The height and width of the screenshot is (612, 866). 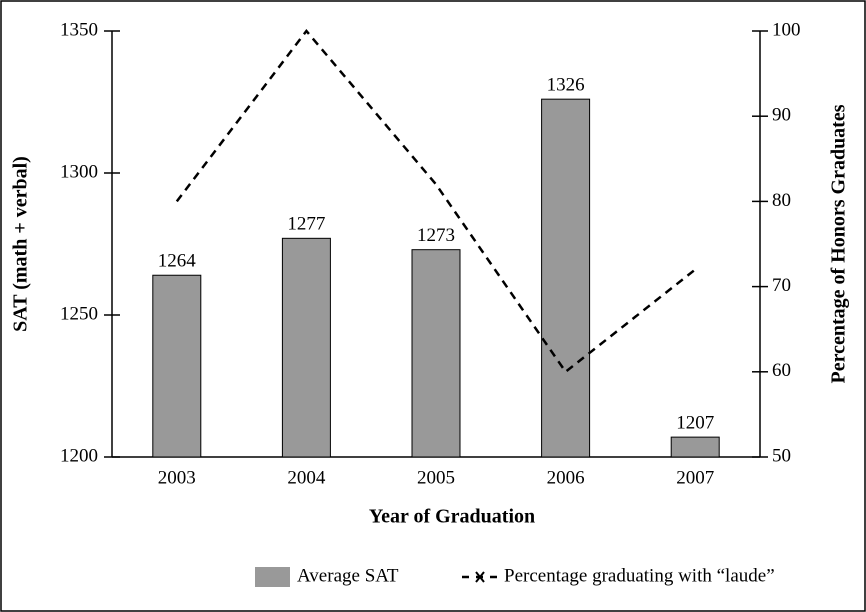 I want to click on legend-label: Average SAT, so click(x=348, y=575).